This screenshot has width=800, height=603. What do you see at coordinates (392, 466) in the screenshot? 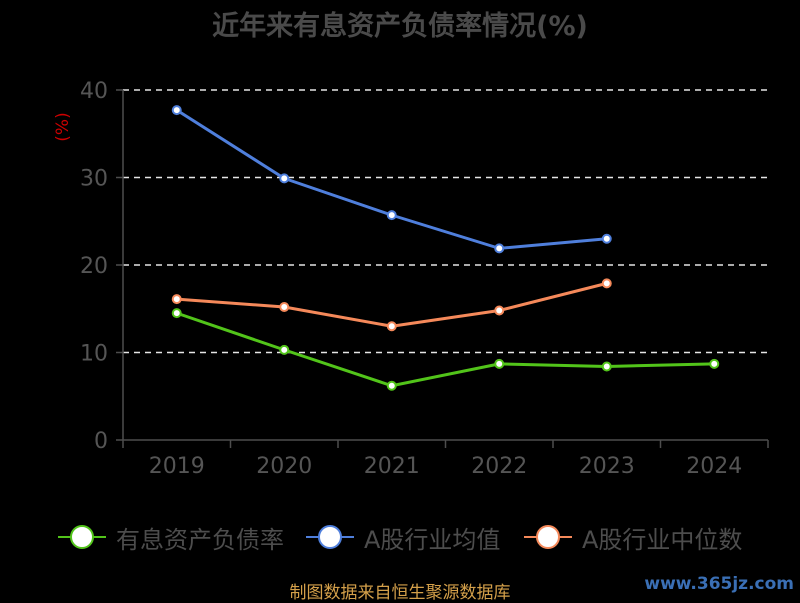
I see `x-tick-label: 2021` at bounding box center [392, 466].